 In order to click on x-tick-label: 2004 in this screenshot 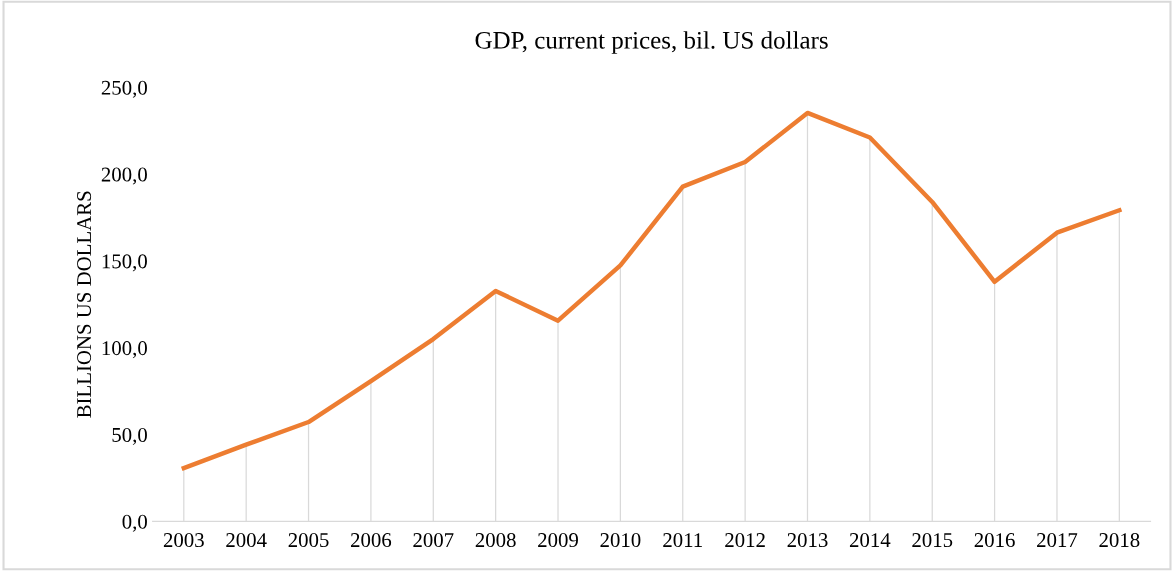, I will do `click(246, 540)`.